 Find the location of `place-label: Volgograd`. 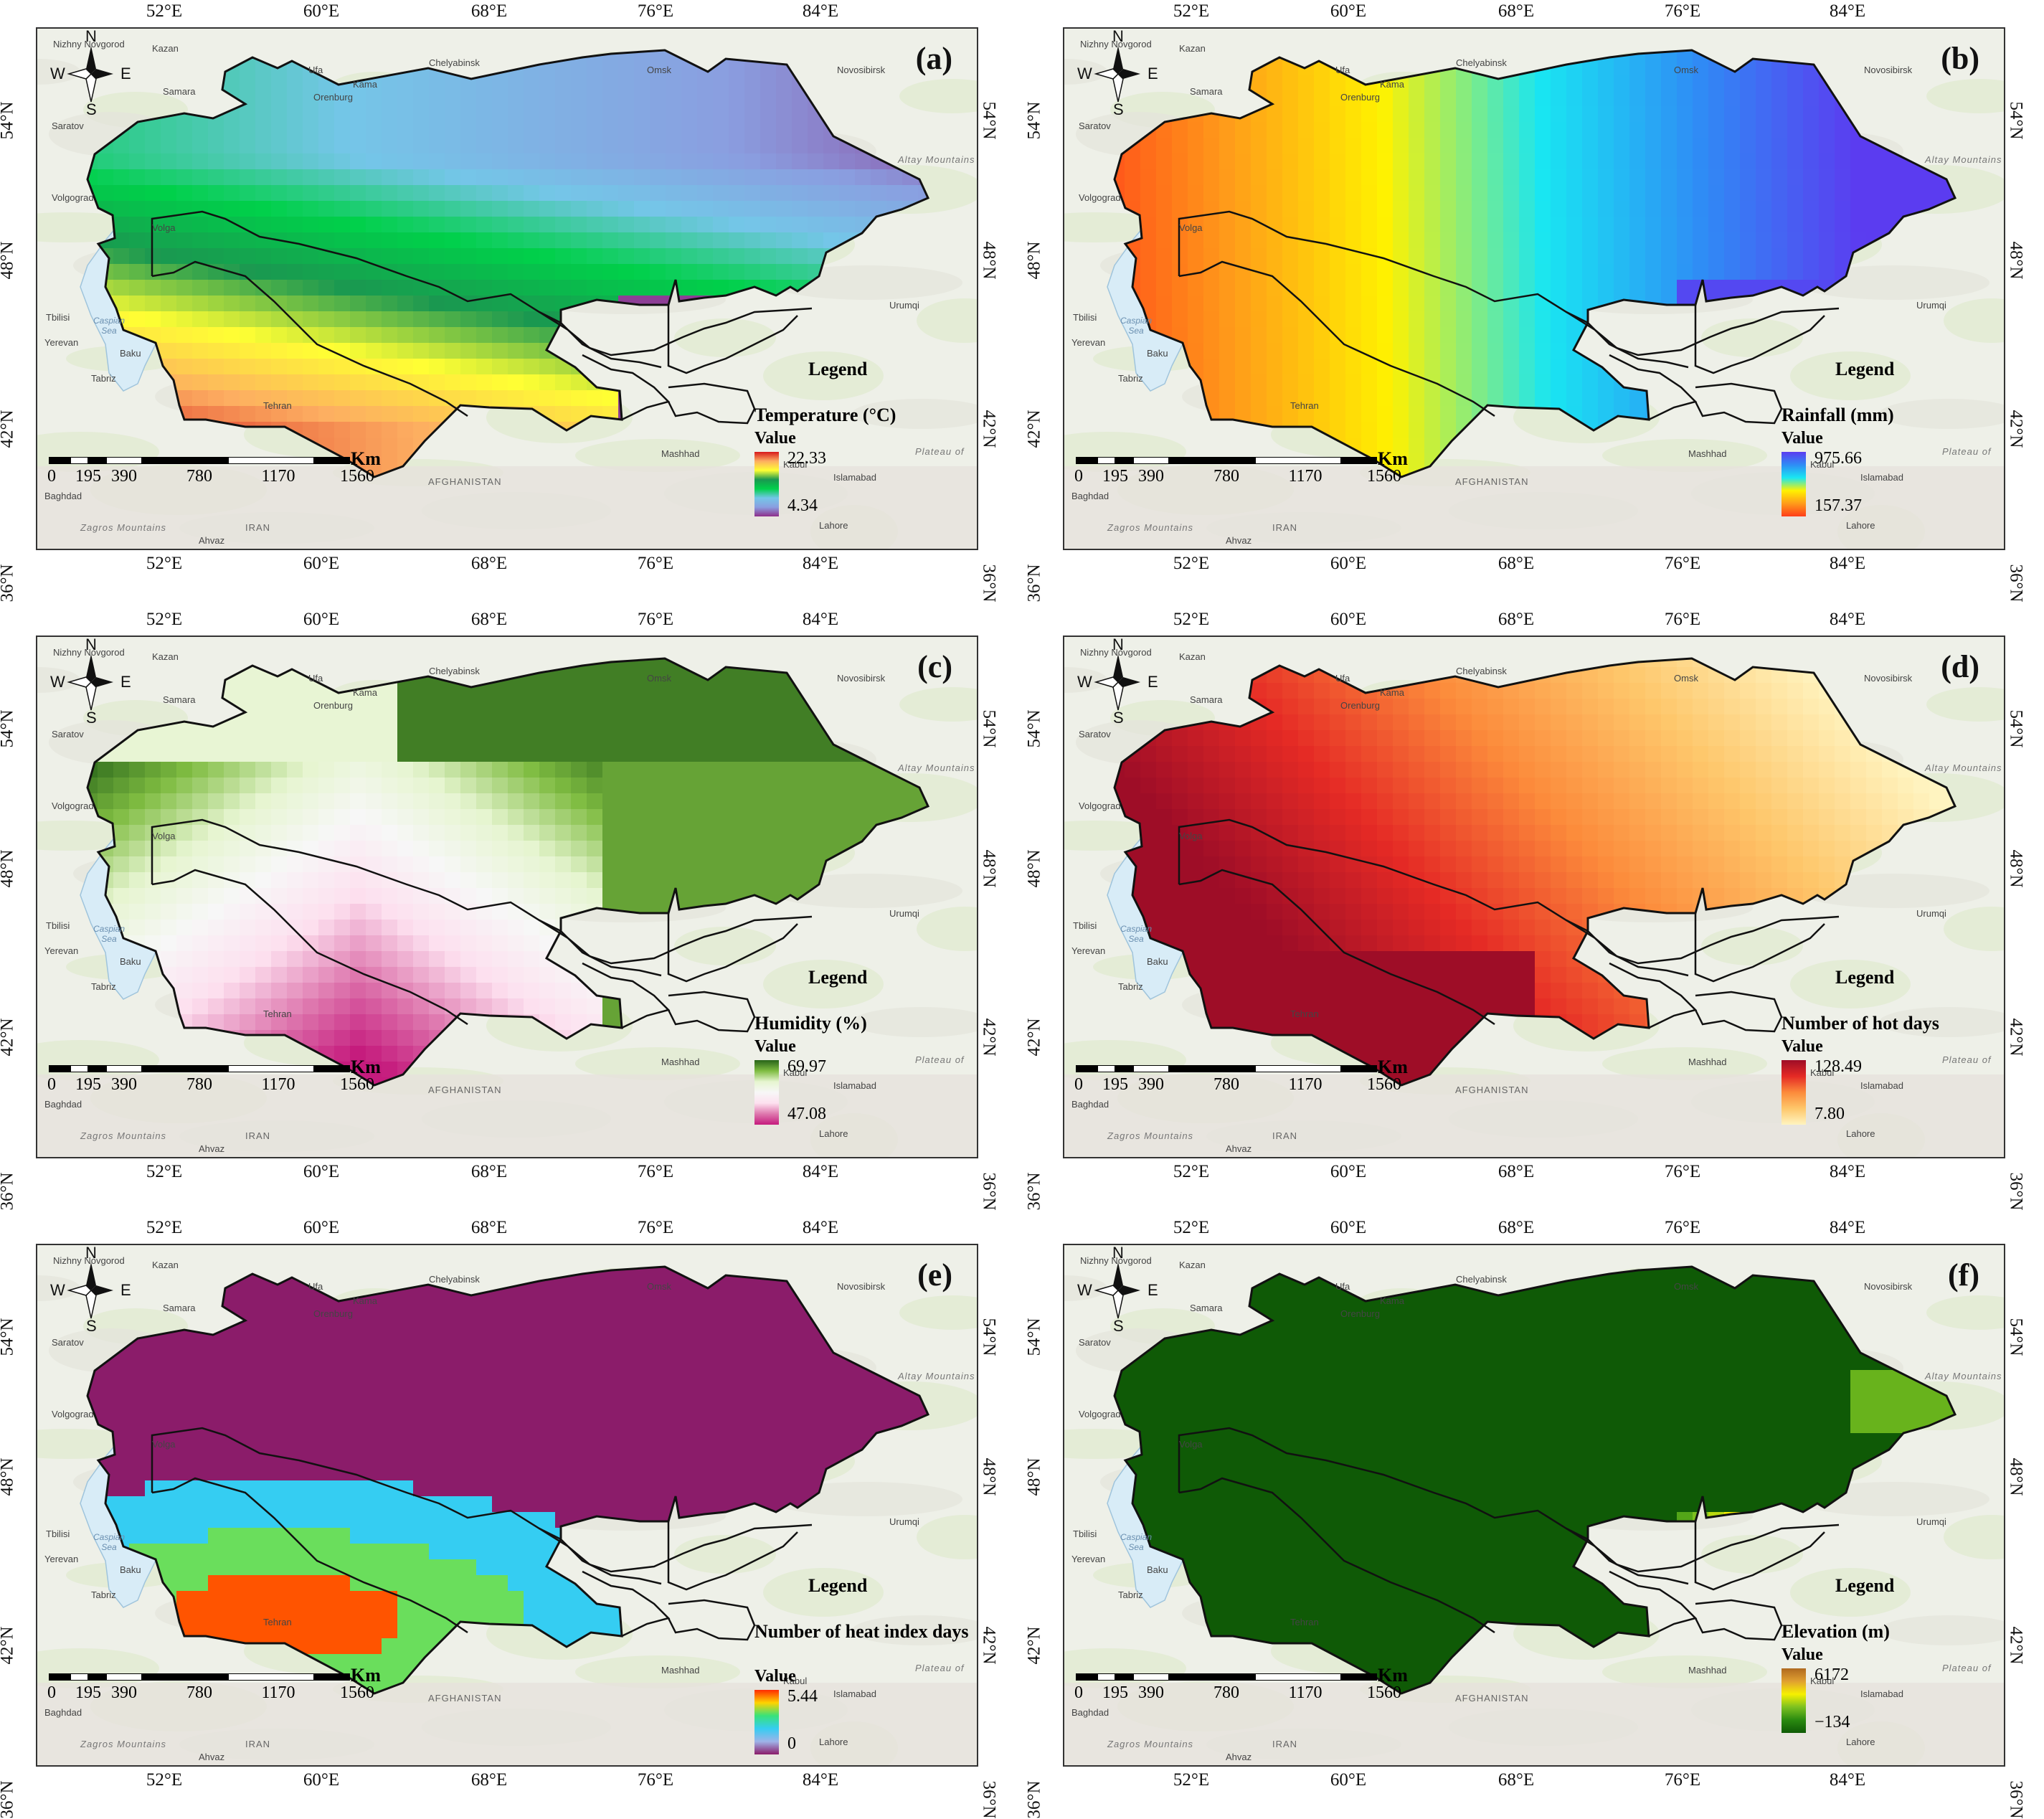

place-label: Volgograd is located at coordinates (1100, 1414).